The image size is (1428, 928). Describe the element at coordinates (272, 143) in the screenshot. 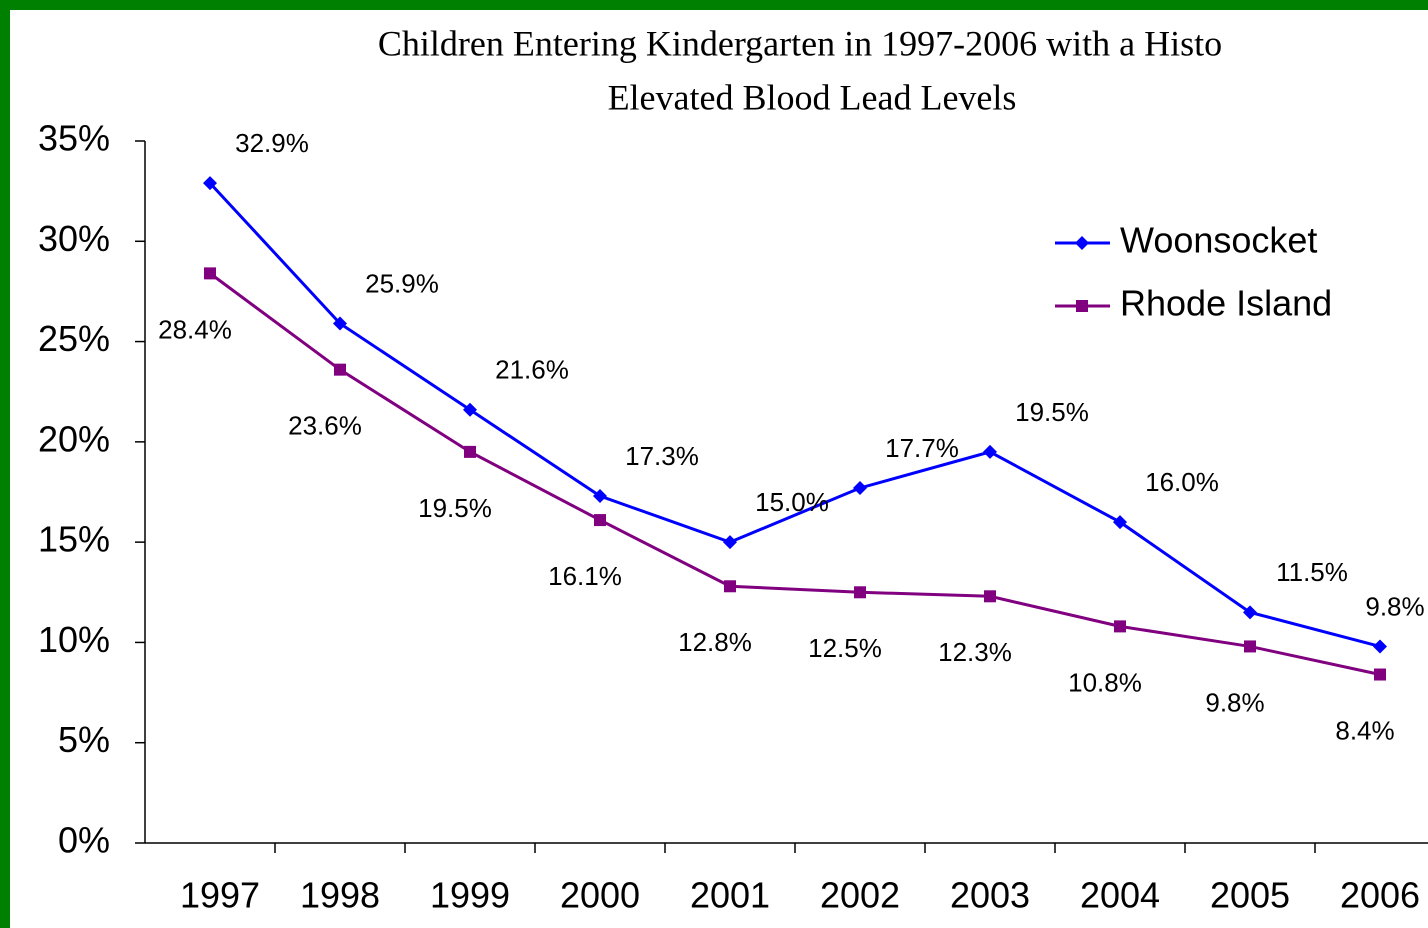

I see `data-label: 32.9%` at that location.